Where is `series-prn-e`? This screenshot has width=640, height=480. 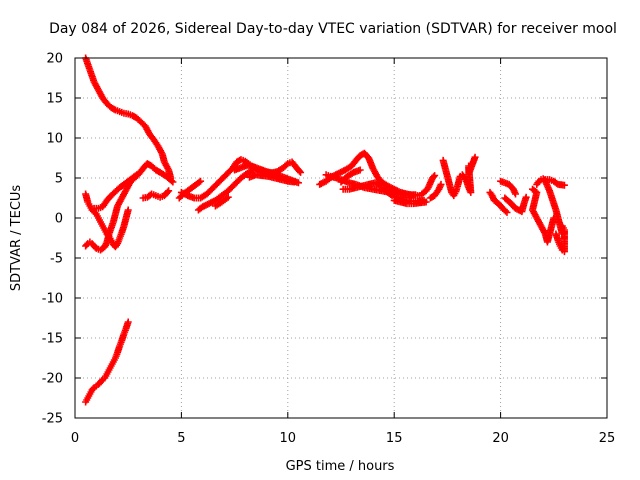 series-prn-e is located at coordinates (156, 194).